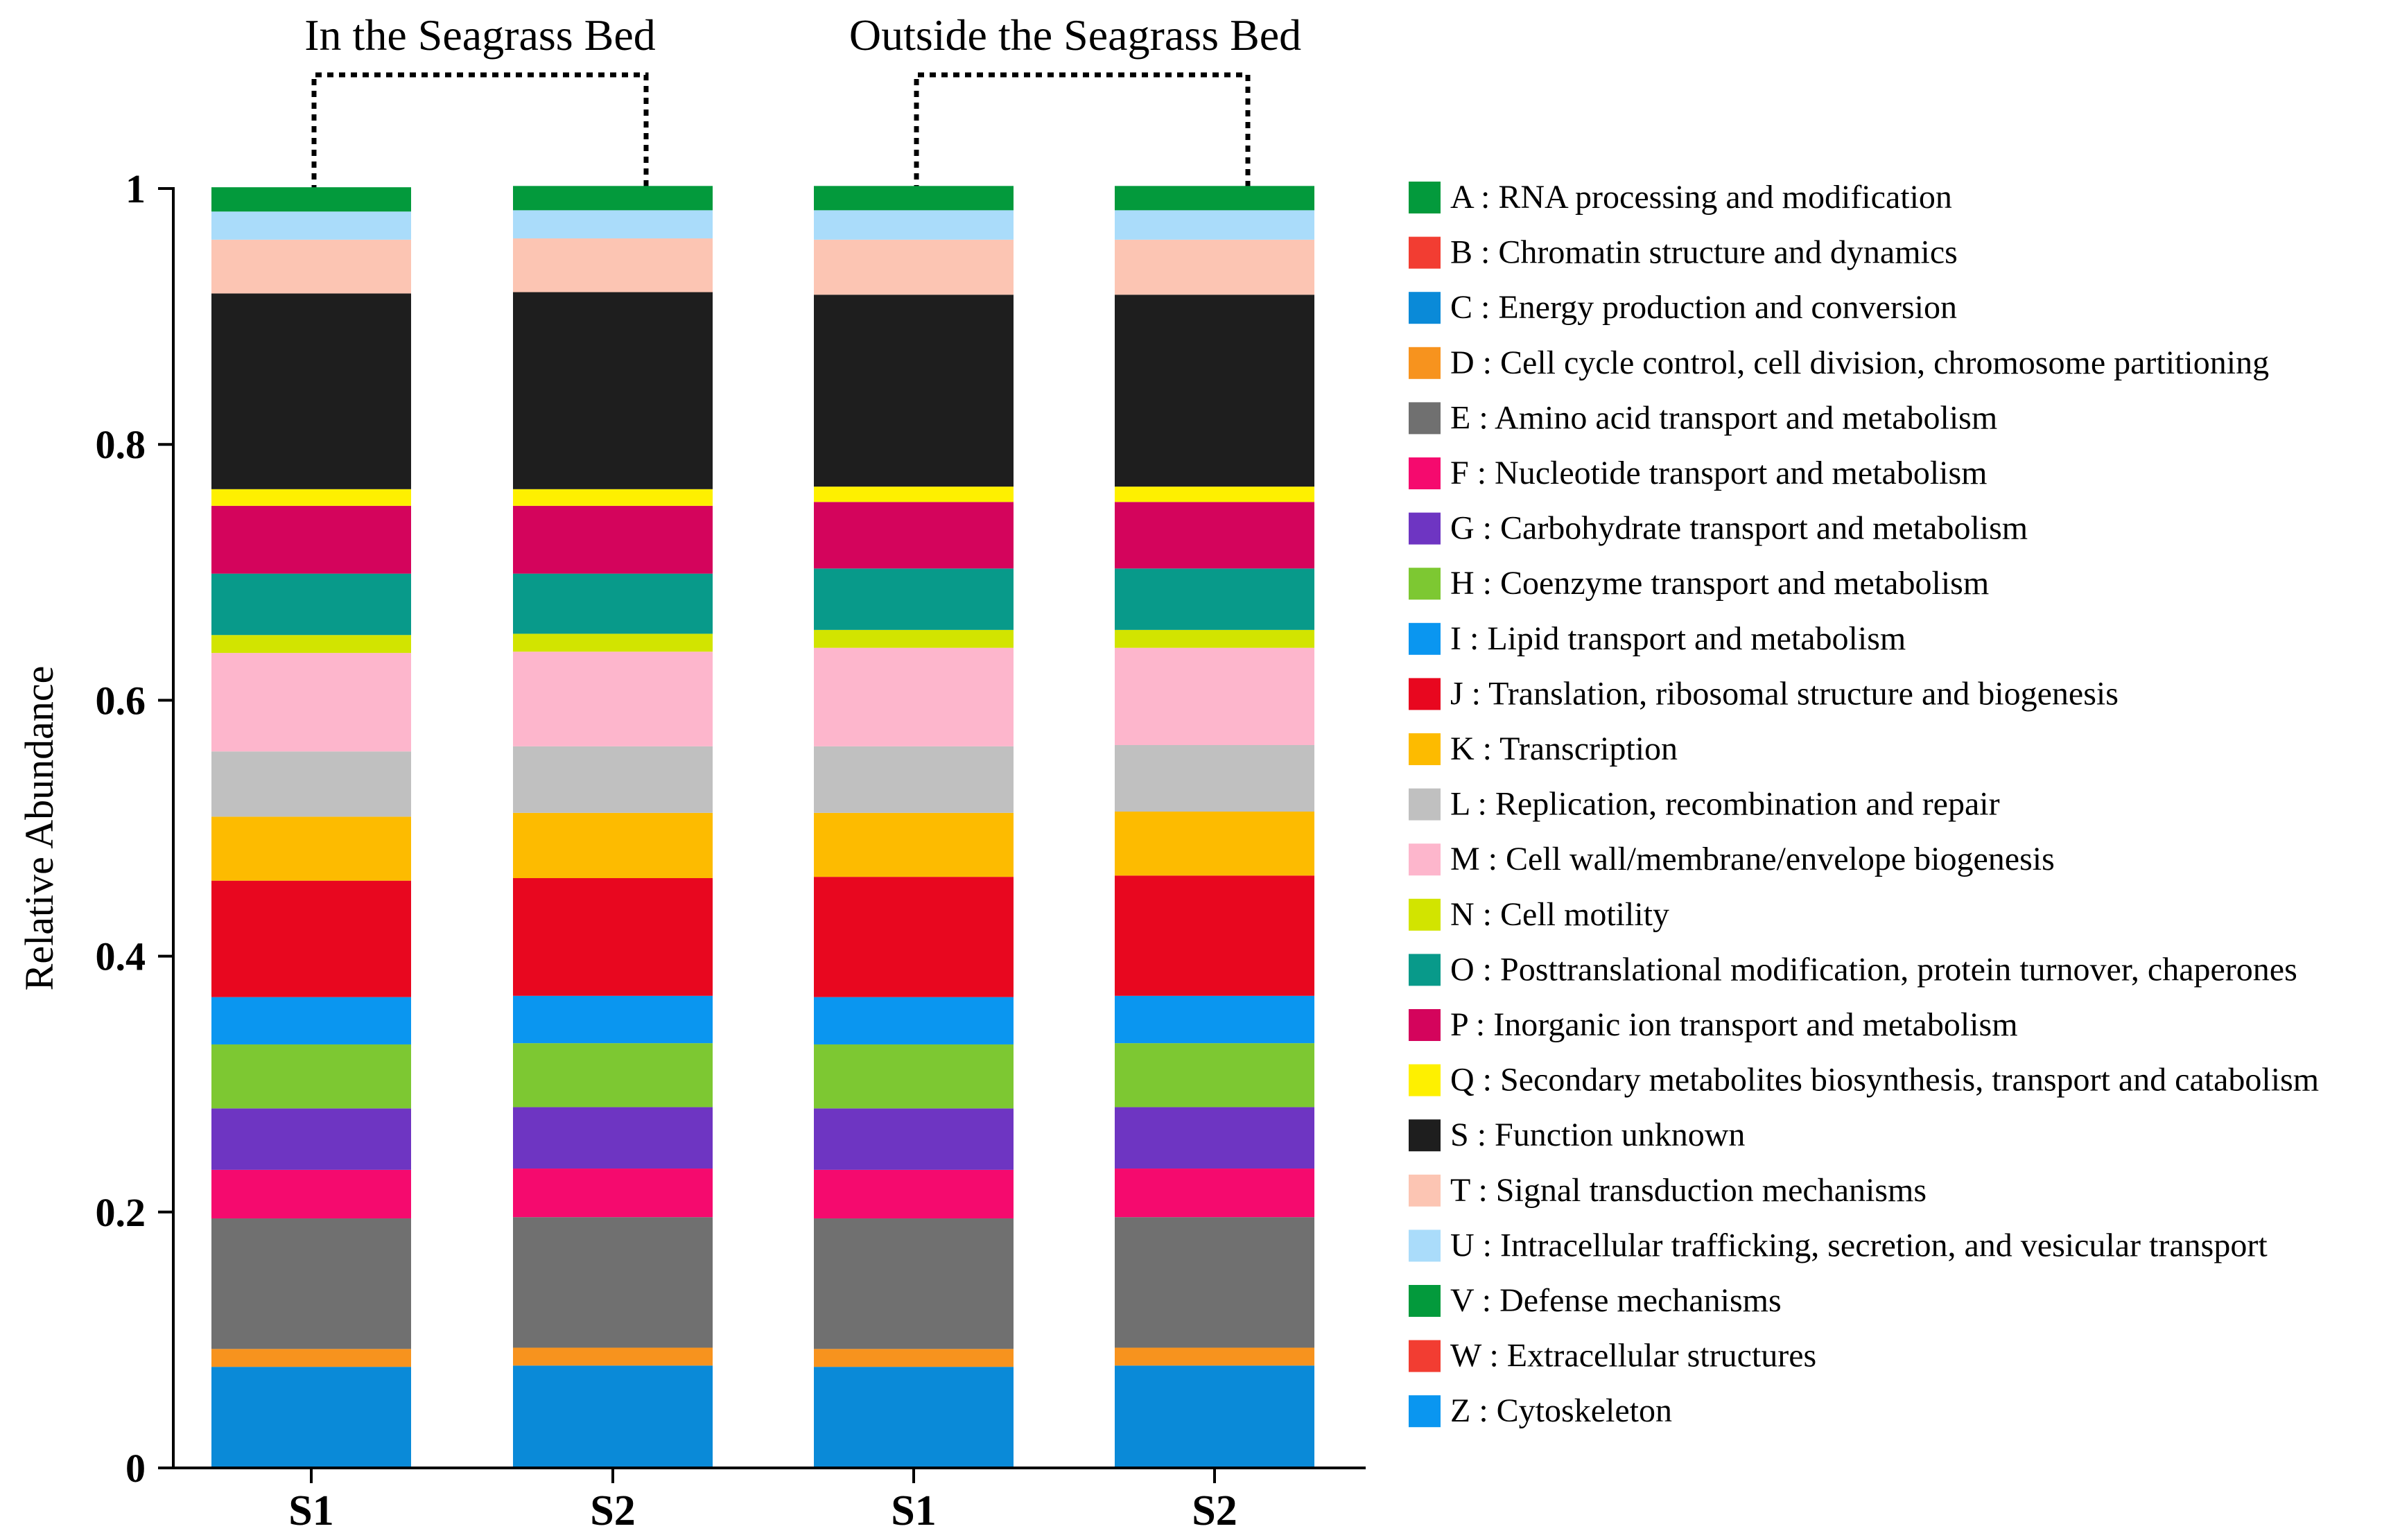 Image resolution: width=2400 pixels, height=1540 pixels. I want to click on legend-label: K : Transcription, so click(1564, 748).